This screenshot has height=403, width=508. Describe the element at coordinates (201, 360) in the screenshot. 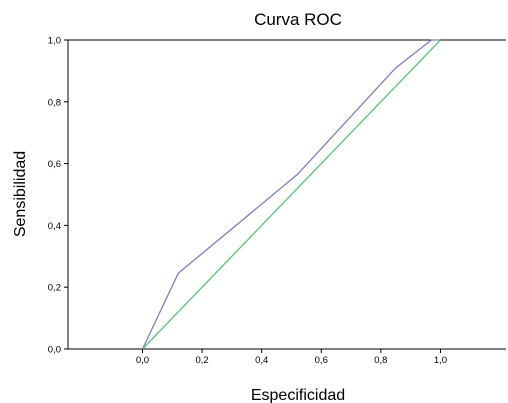

I see `x-tick-label: 0,2` at that location.